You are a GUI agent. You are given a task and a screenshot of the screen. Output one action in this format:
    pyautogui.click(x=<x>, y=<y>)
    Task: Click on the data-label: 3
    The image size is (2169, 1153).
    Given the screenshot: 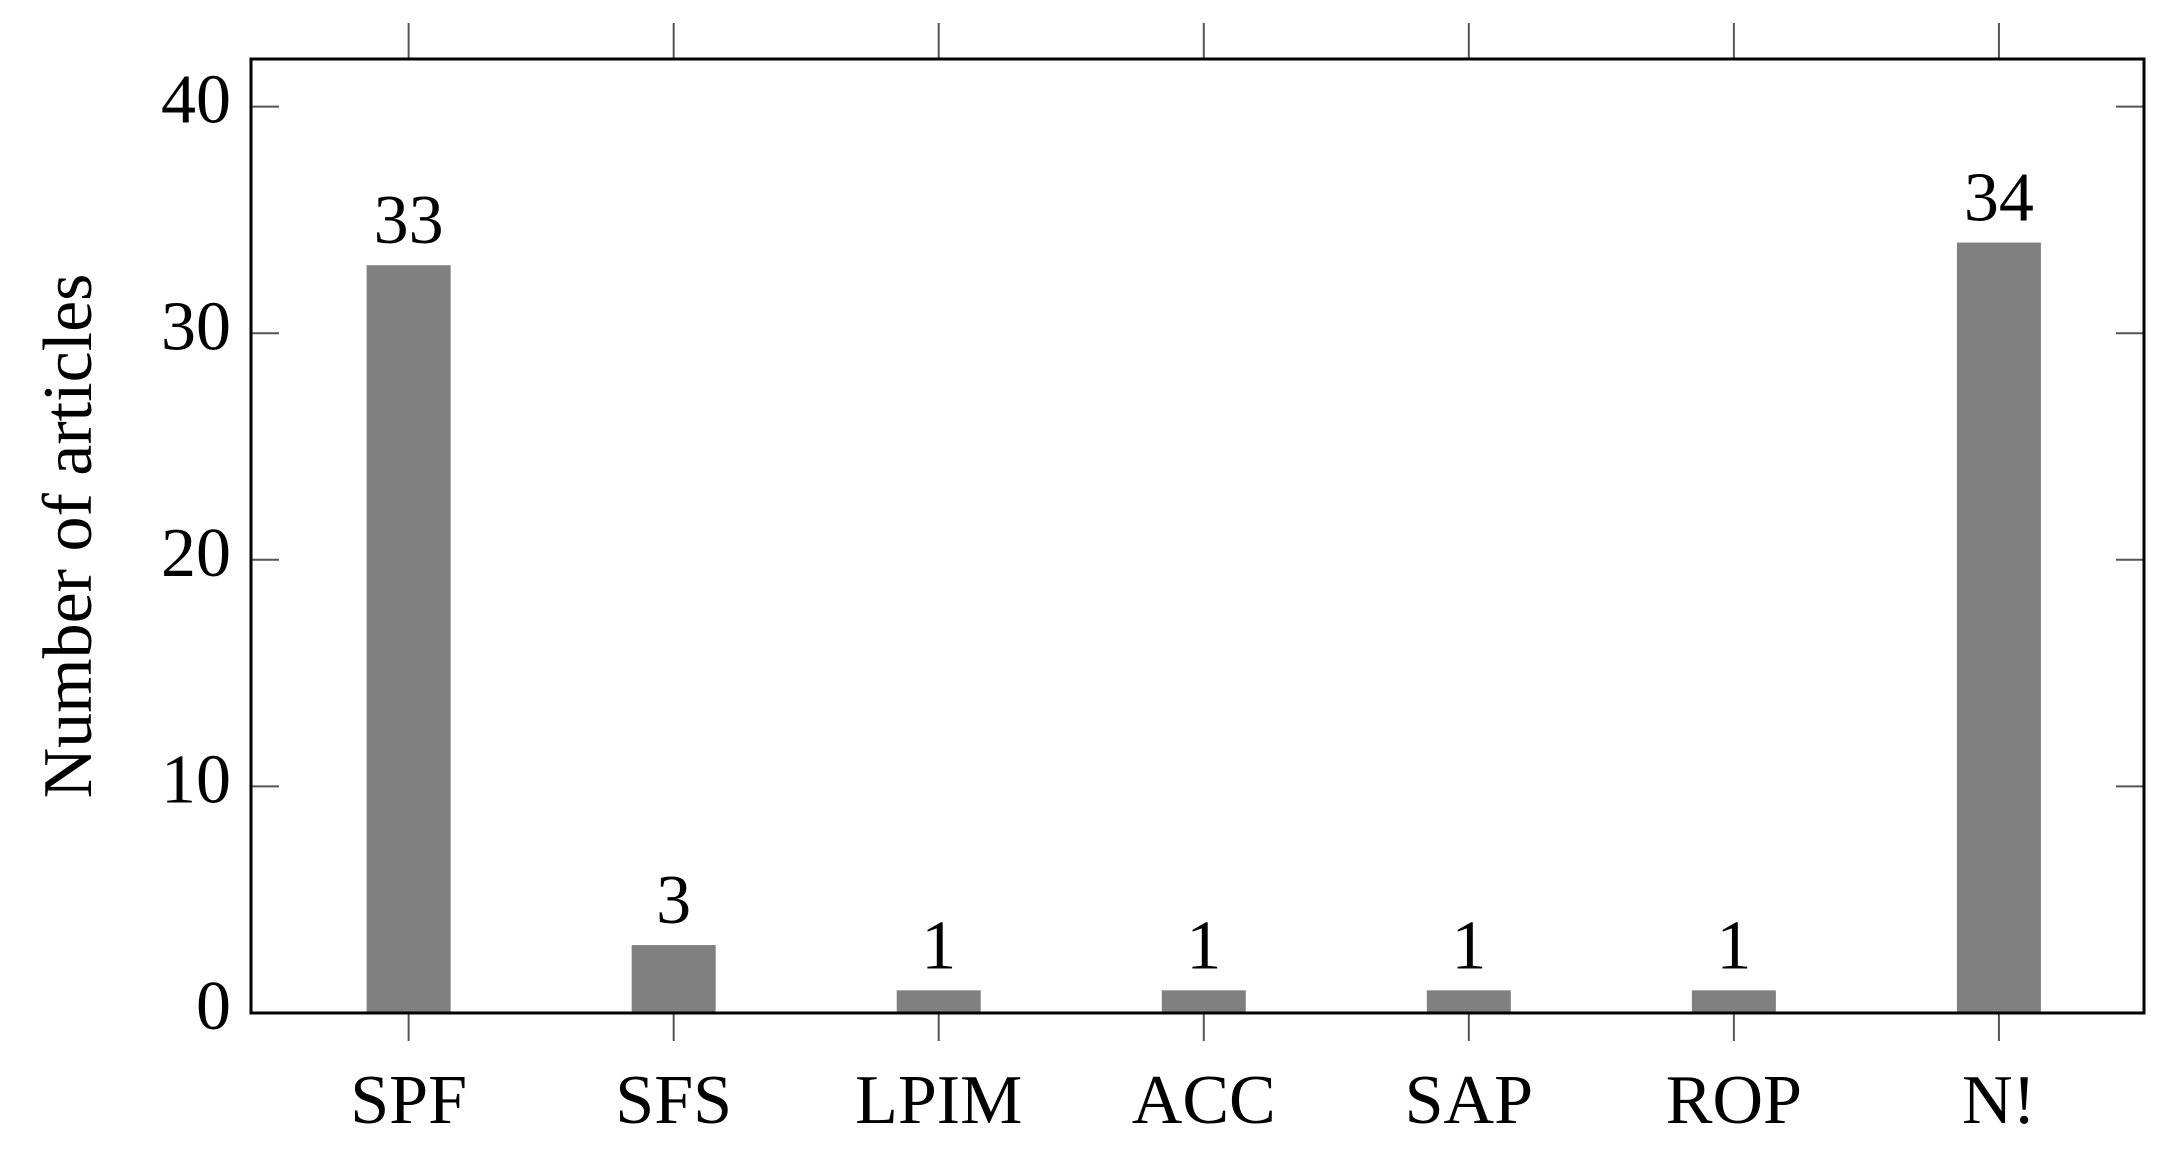 What is the action you would take?
    pyautogui.click(x=673, y=900)
    